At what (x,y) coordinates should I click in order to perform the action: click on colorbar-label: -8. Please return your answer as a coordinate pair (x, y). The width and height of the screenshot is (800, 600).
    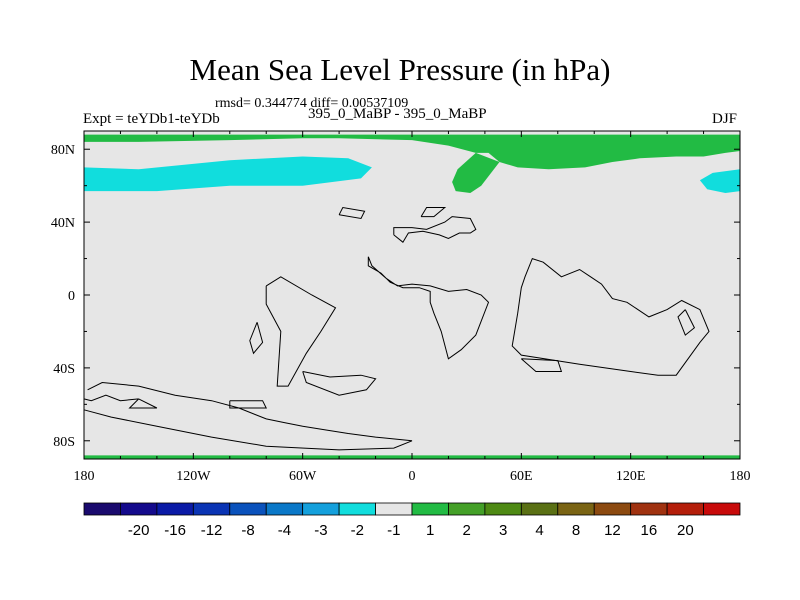
    Looking at the image, I should click on (247, 530).